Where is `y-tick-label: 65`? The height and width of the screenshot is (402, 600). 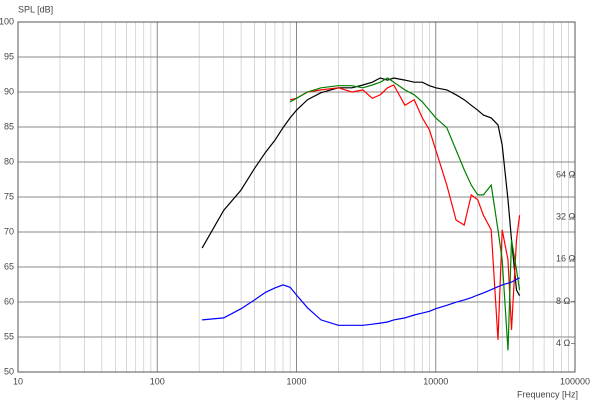 y-tick-label: 65 is located at coordinates (9, 266).